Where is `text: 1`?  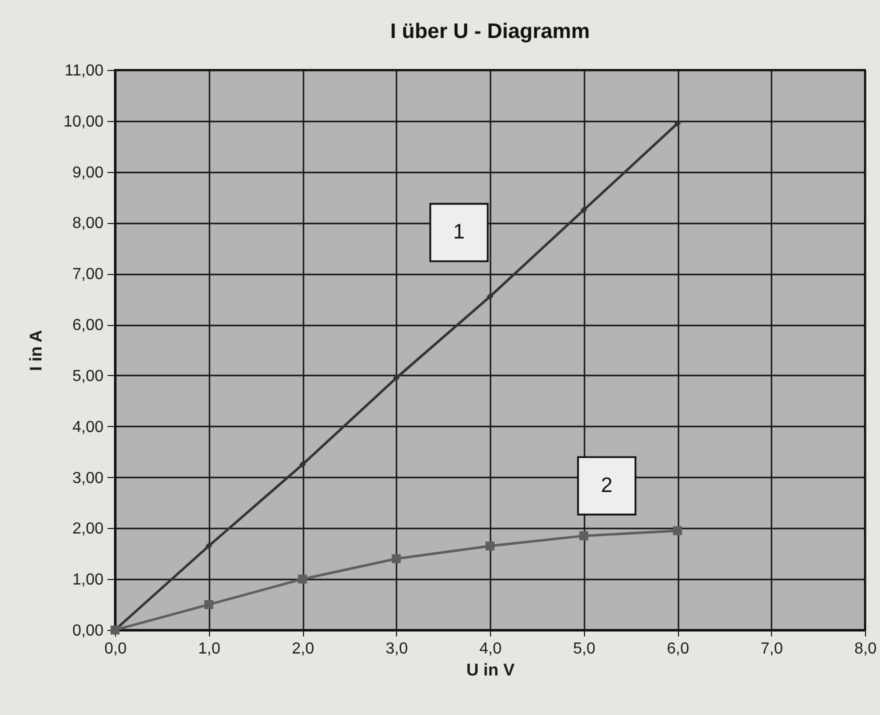 text: 1 is located at coordinates (459, 232).